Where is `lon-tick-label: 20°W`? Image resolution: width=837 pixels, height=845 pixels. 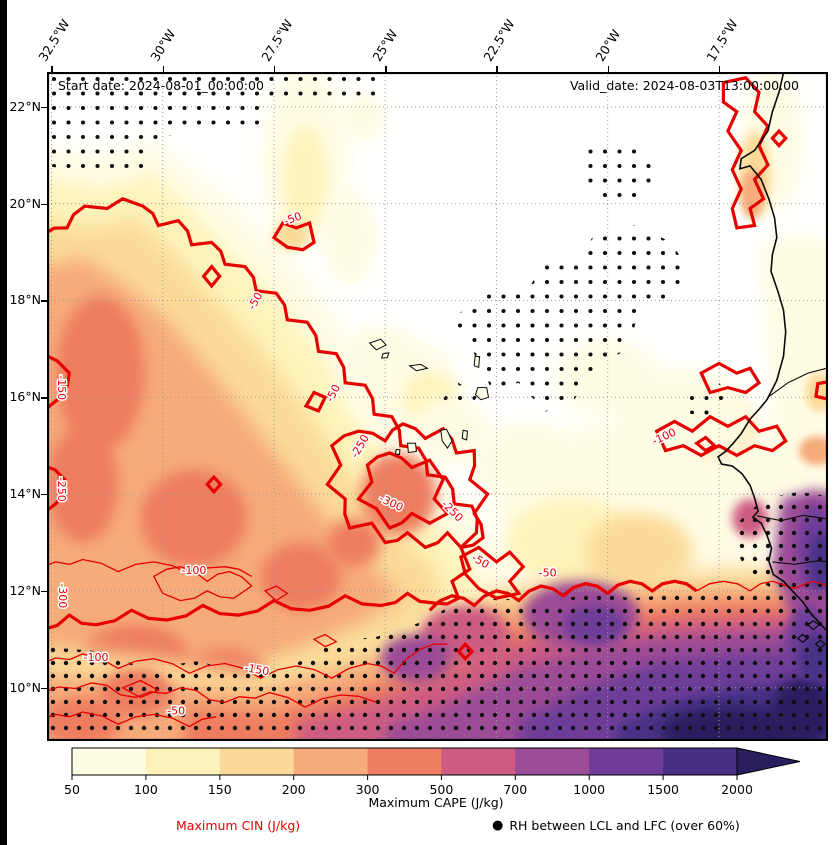
lon-tick-label: 20°W is located at coordinates (607, 45).